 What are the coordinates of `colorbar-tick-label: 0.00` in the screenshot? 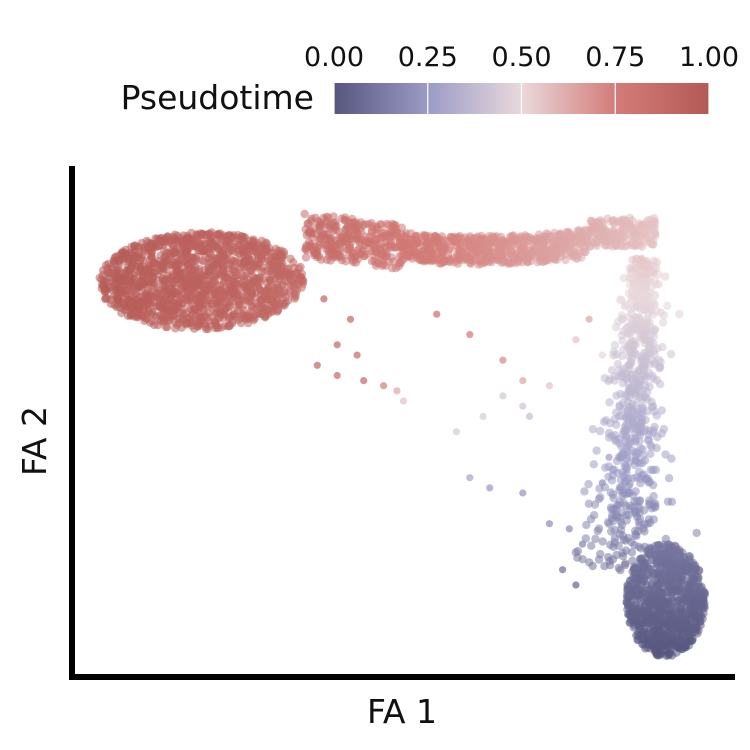 It's located at (334, 57).